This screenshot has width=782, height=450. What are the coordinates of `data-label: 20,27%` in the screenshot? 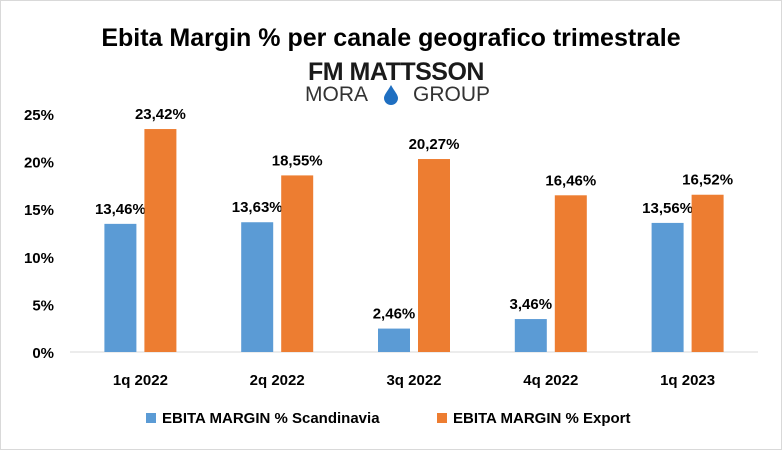 It's located at (434, 144).